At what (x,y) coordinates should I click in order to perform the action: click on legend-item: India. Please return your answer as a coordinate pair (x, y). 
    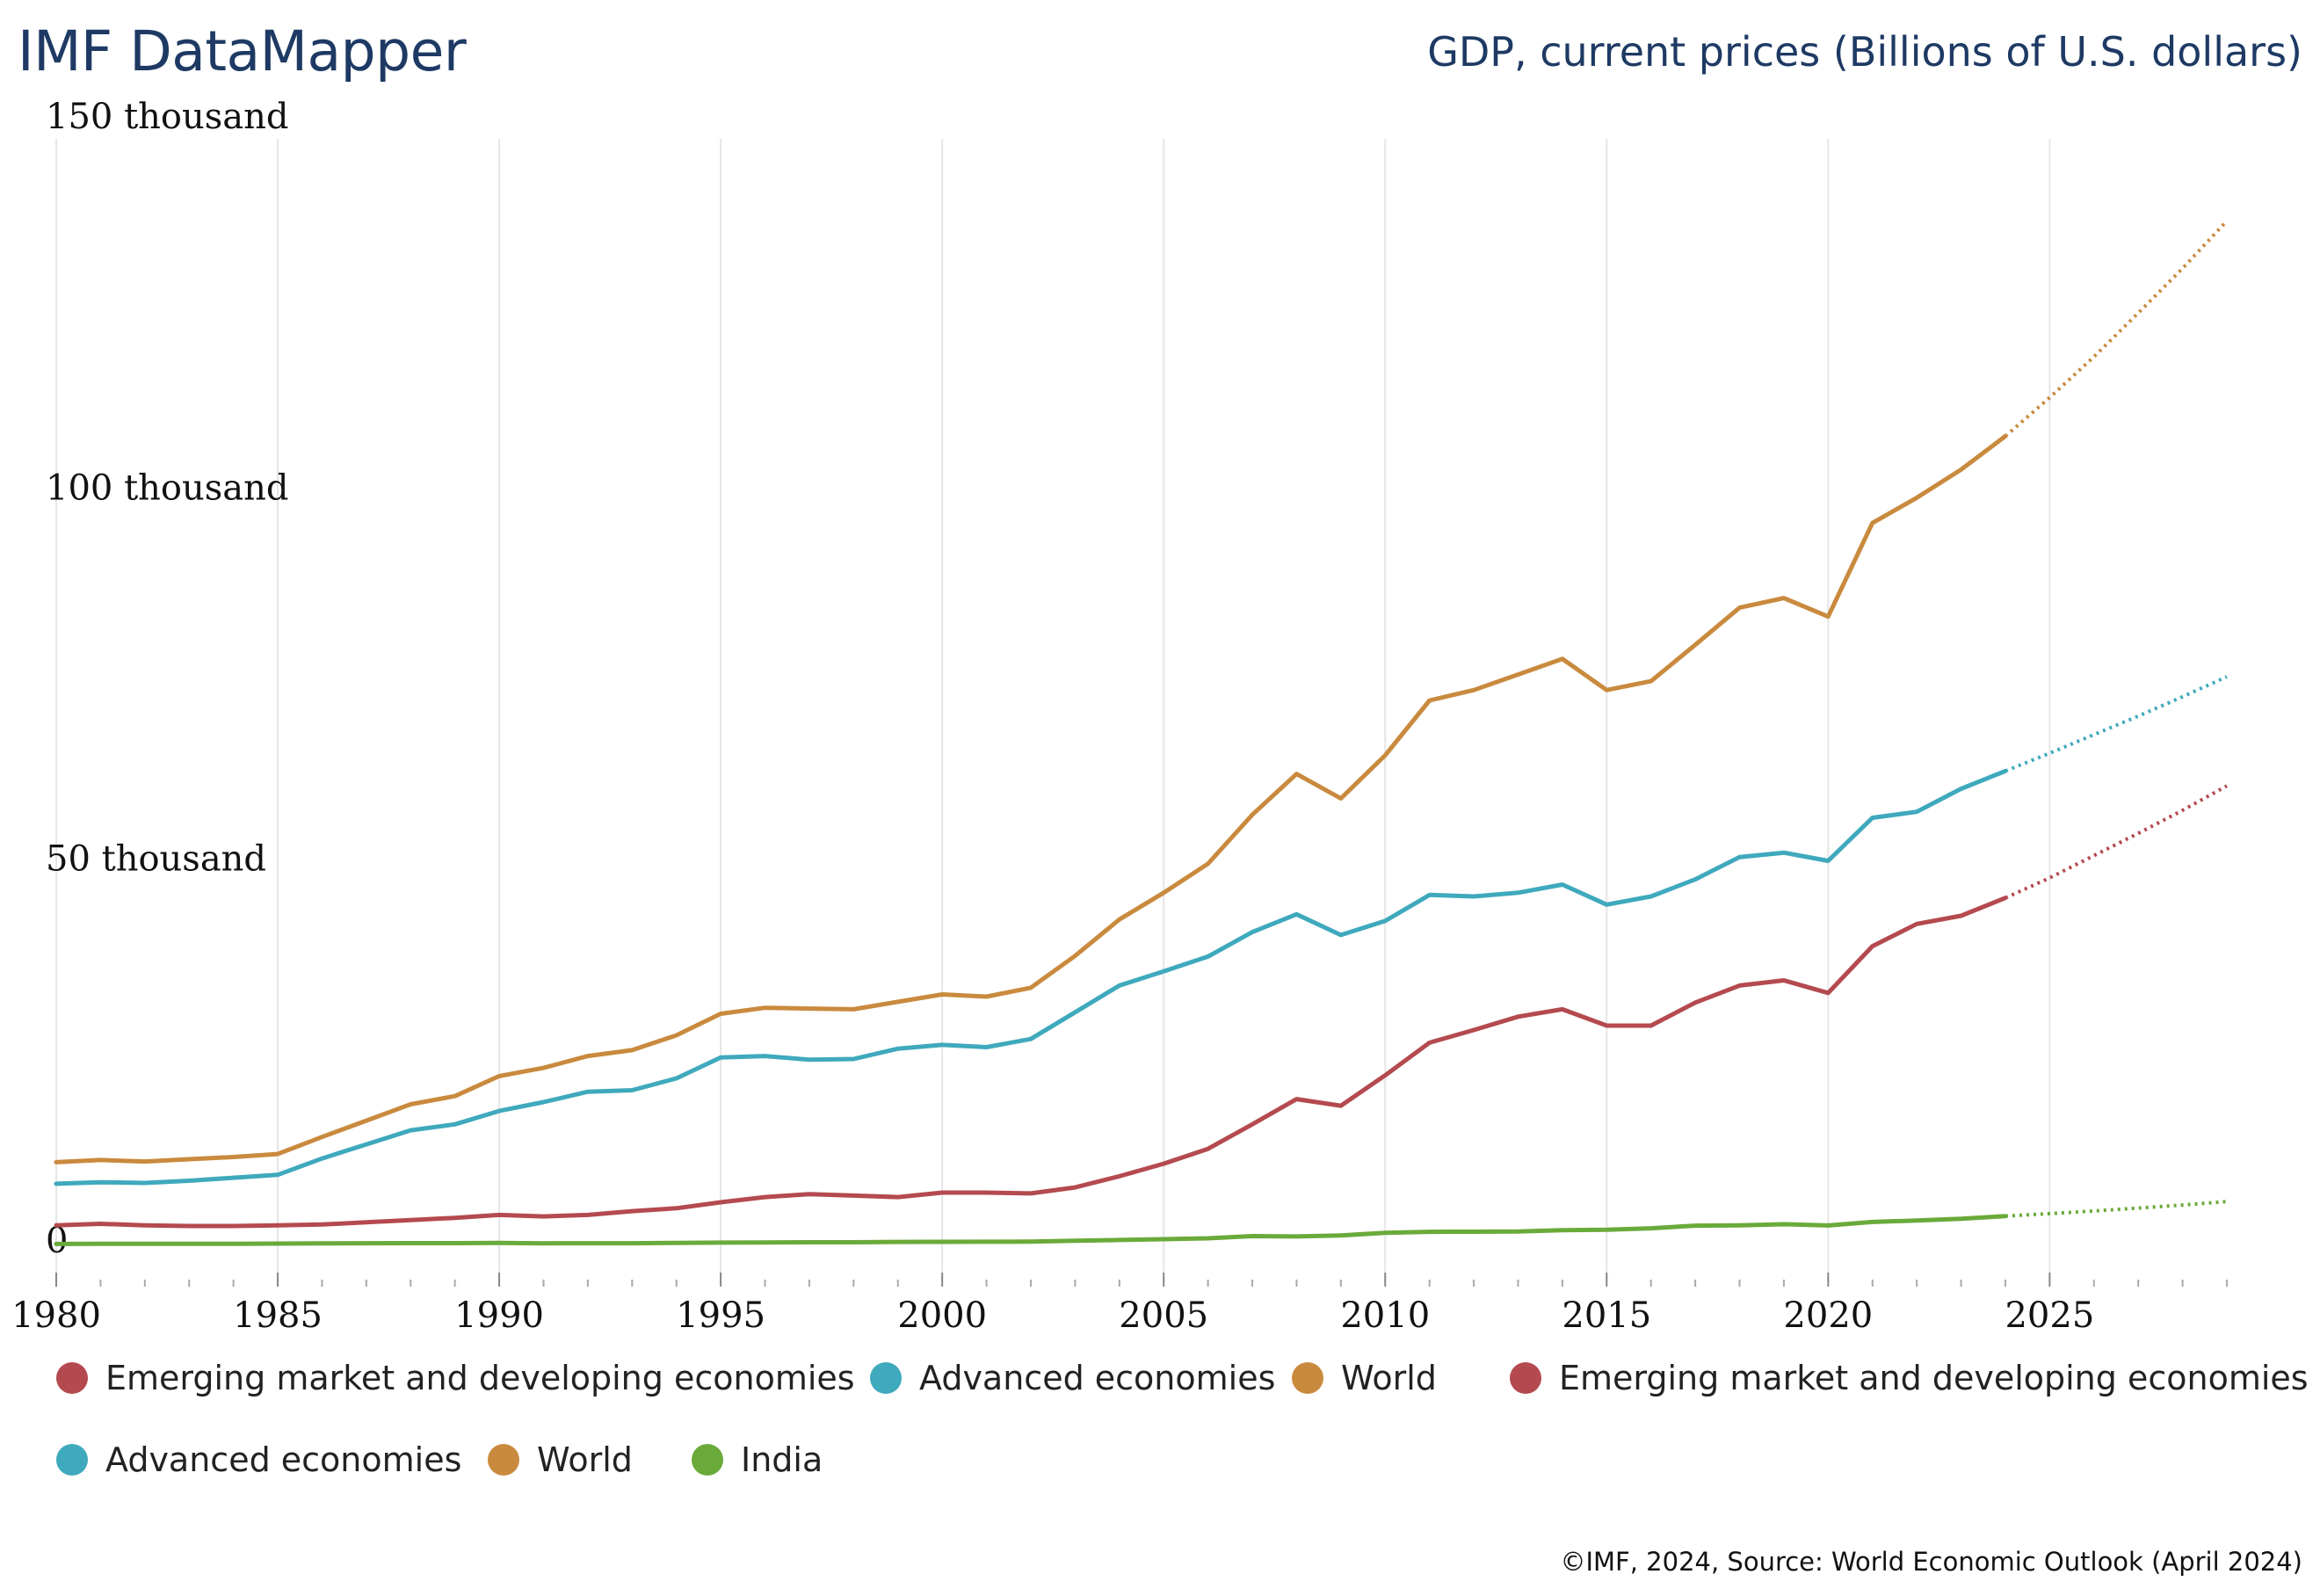
    Looking at the image, I should click on (757, 1459).